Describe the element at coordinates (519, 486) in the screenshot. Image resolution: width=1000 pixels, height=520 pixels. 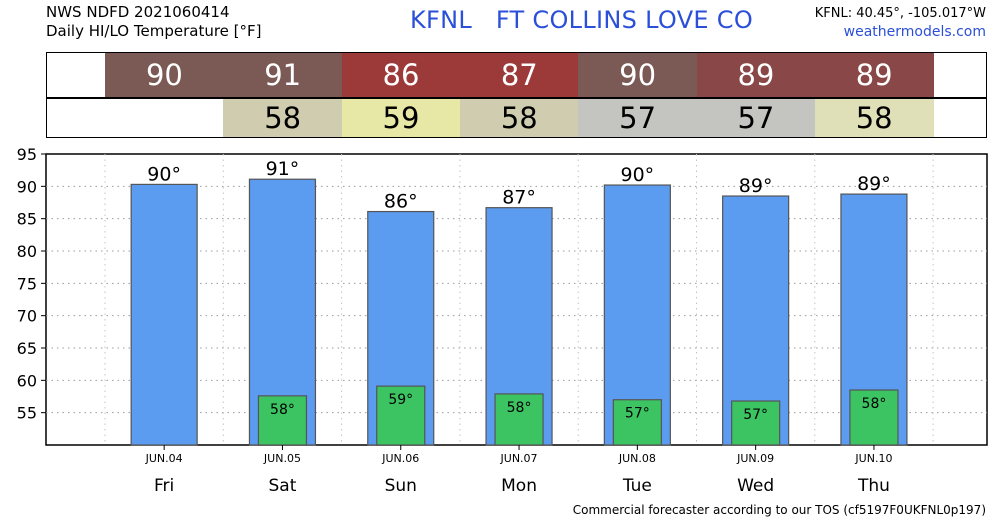
I see `day-label: Mon` at that location.